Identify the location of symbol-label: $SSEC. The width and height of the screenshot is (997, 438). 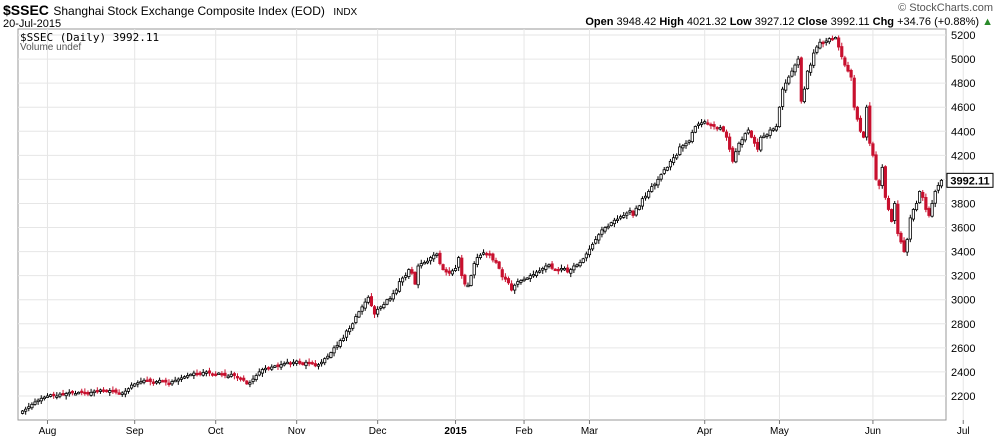
(26, 10).